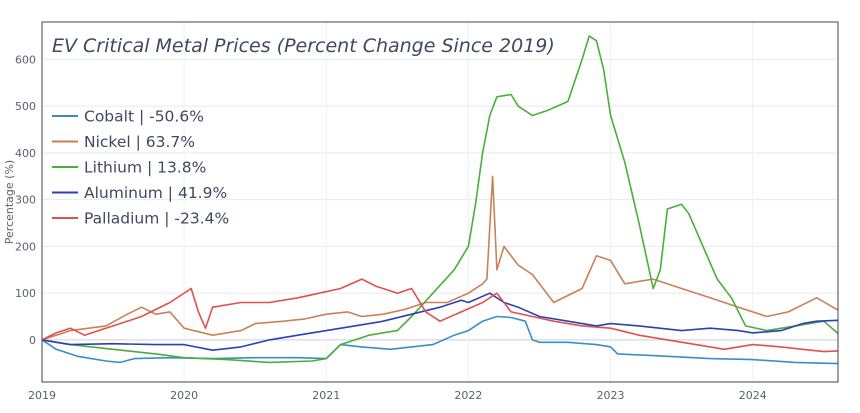  I want to click on x-axis-ticks: 2019 2020 2021 2022 2023 2024, so click(397, 395).